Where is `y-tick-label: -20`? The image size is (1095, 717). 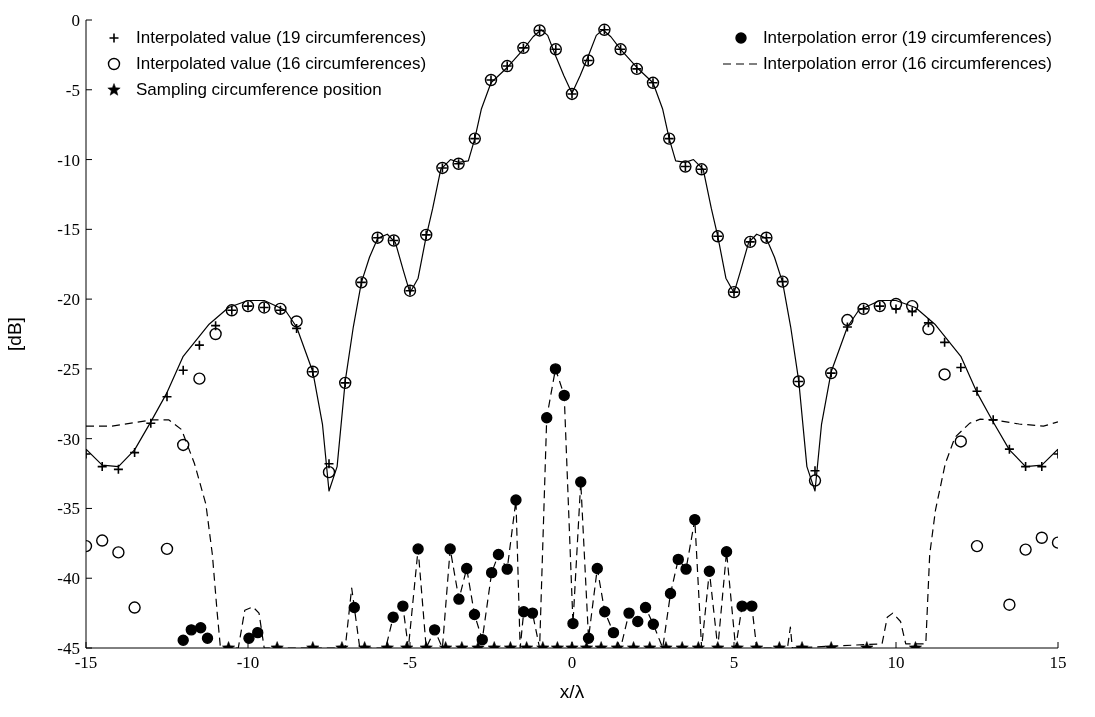 y-tick-label: -20 is located at coordinates (68, 300).